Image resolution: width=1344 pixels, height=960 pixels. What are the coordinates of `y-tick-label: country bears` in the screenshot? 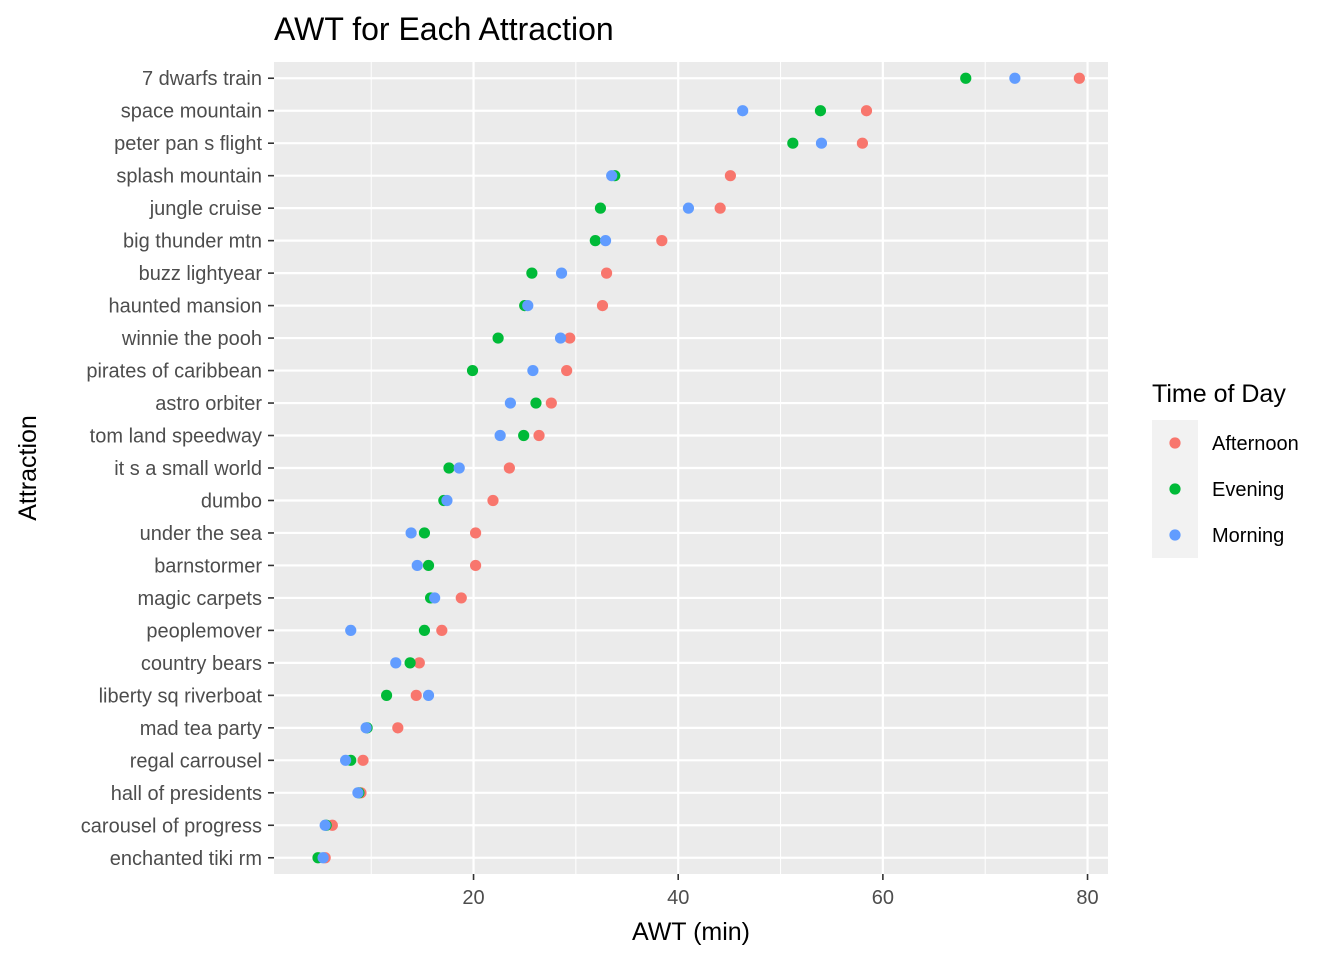 It's located at (201, 664).